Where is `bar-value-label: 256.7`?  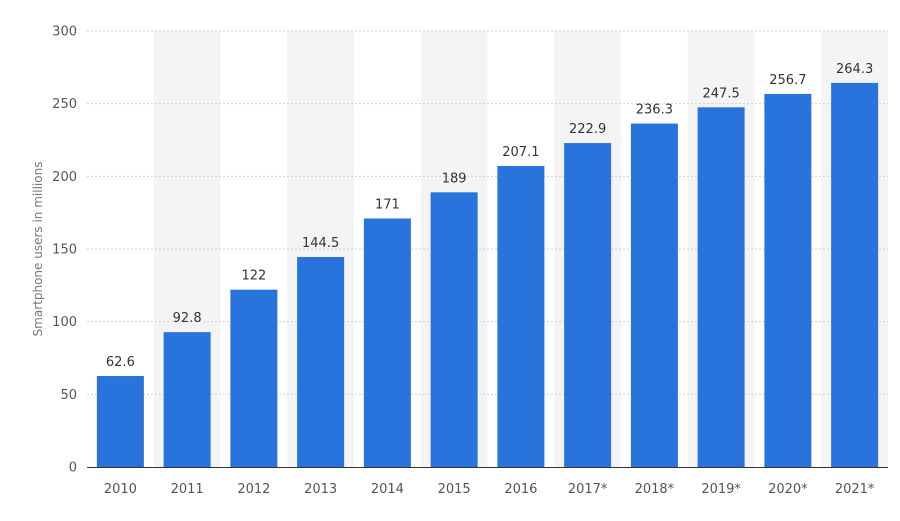
bar-value-label: 256.7 is located at coordinates (787, 80).